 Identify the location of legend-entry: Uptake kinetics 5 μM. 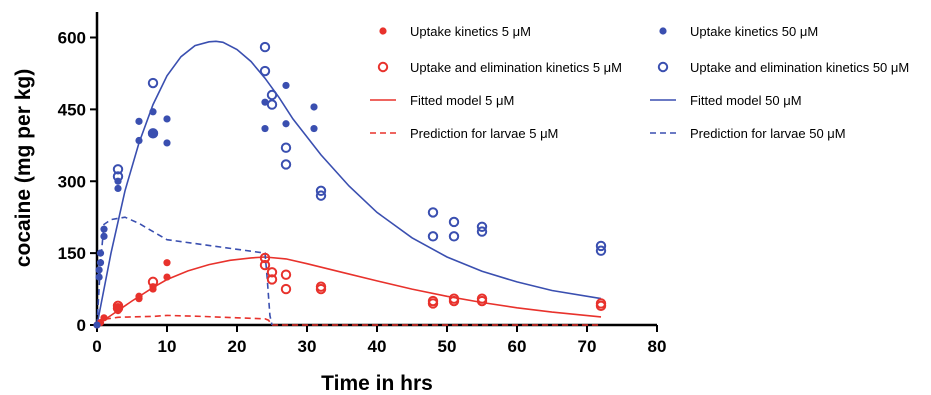
(455, 31).